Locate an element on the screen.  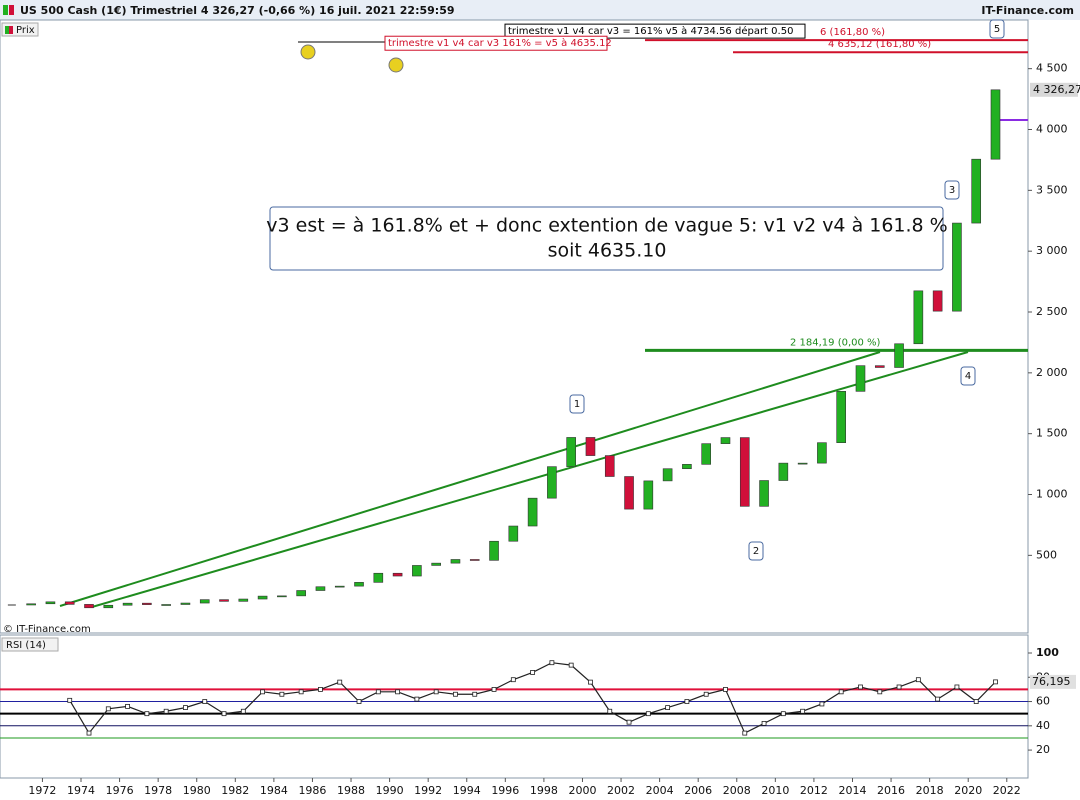
x-tick-label: 2020 is located at coordinates (968, 790).